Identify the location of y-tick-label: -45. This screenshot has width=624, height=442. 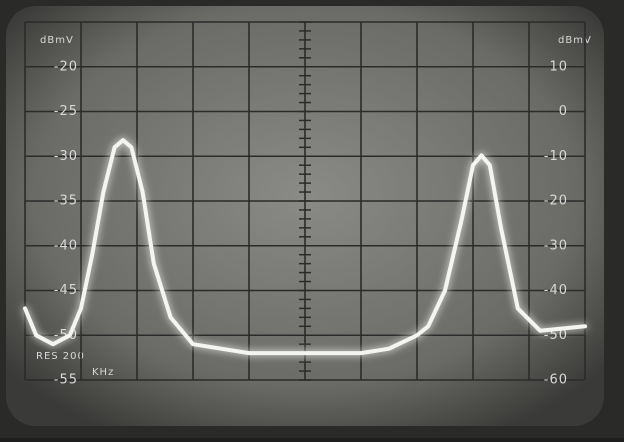
(66, 290).